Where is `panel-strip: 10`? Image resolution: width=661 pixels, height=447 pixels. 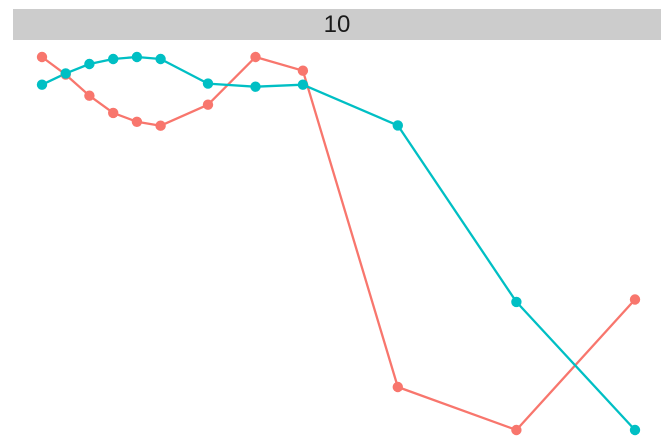
panel-strip: 10 is located at coordinates (337, 24).